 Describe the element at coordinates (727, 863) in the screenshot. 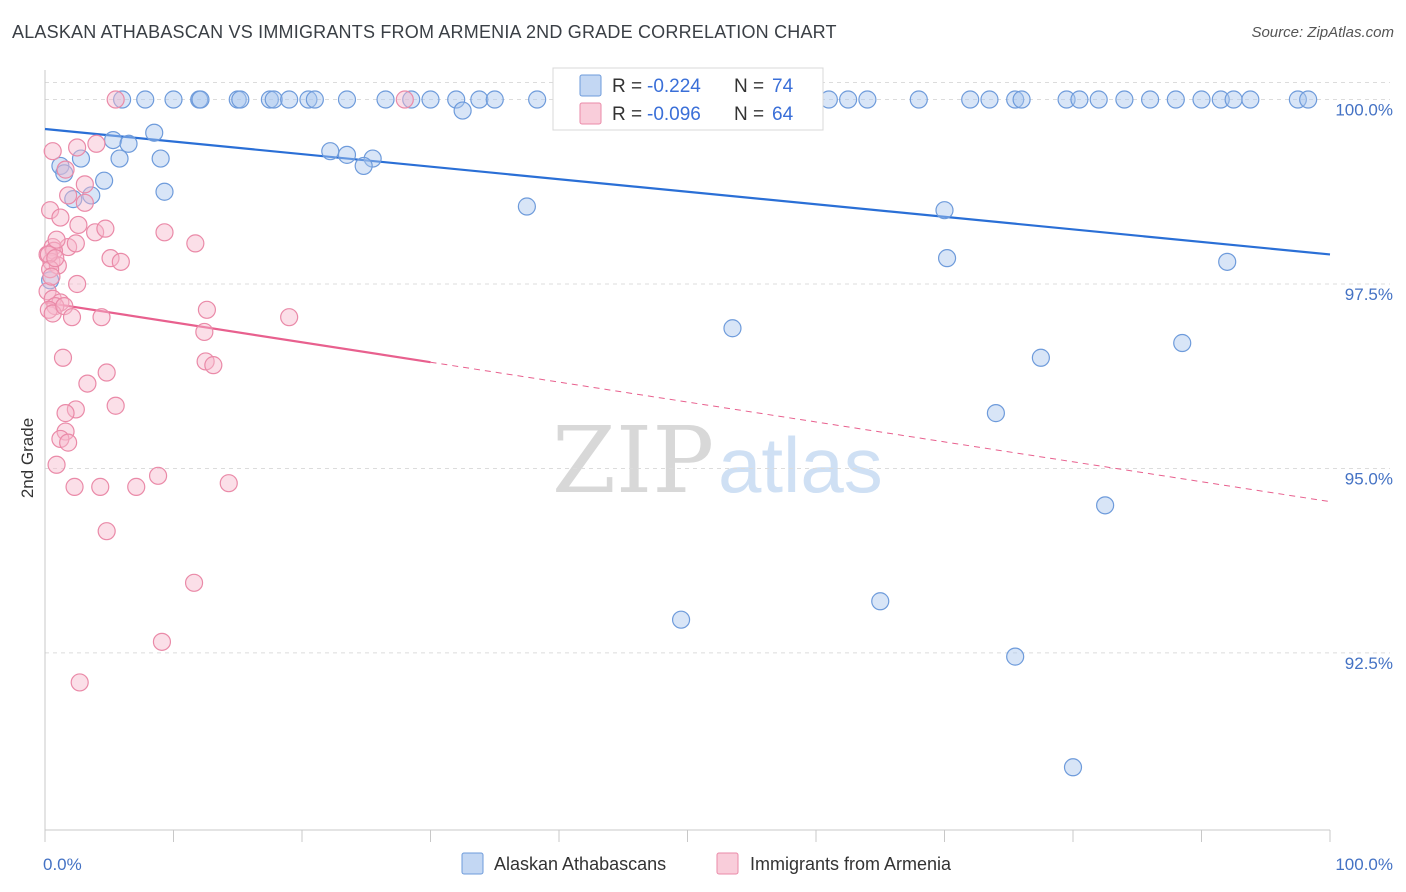

I see `legend-swatch-pink` at that location.